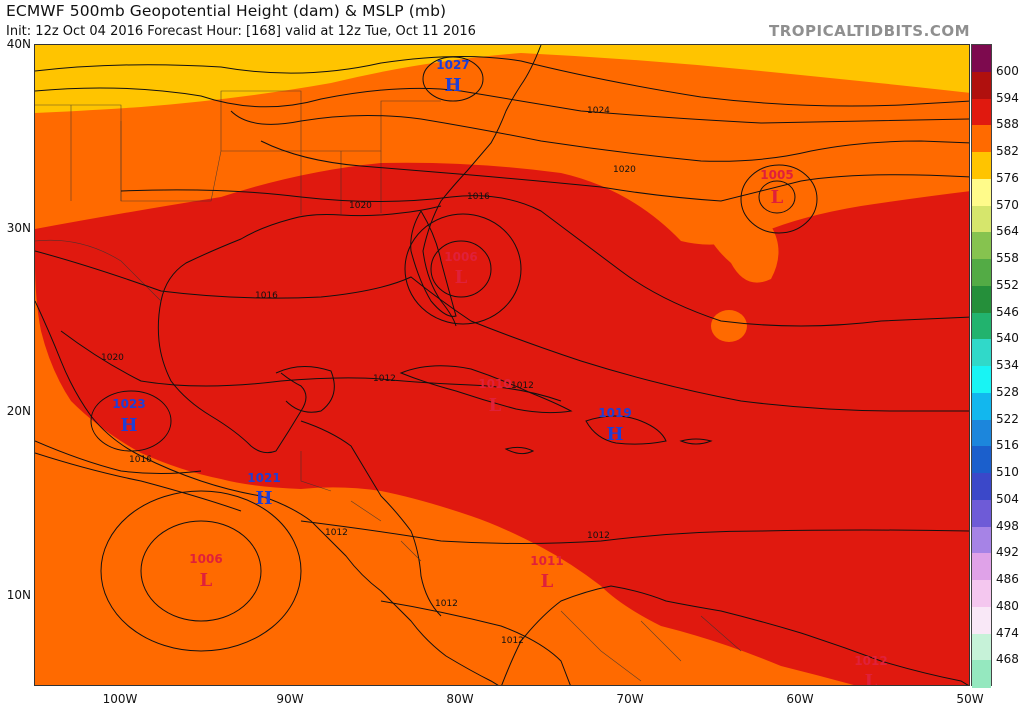 The width and height of the screenshot is (1024, 706). Describe the element at coordinates (1007, 70) in the screenshot. I see `colorbar-label: 600` at that location.